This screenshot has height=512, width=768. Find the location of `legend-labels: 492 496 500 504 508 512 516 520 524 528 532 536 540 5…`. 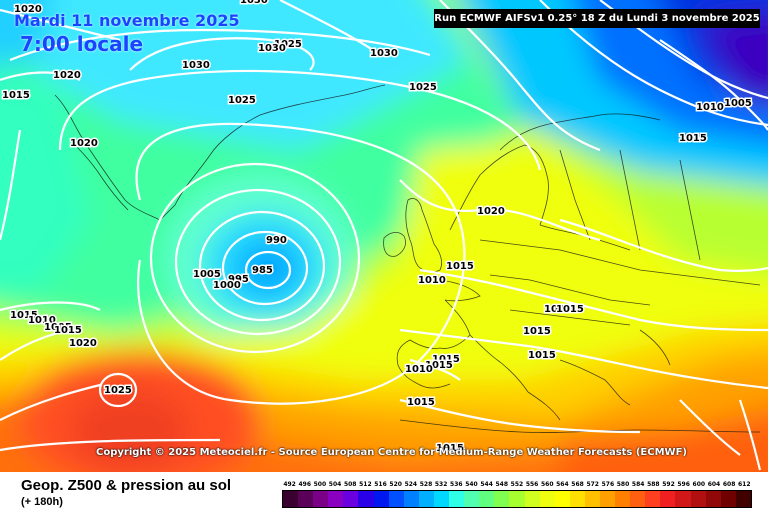

legend-labels: 492 496 500 504 508 512 516 520 524 528 532 536 540 5… is located at coordinates (517, 485).